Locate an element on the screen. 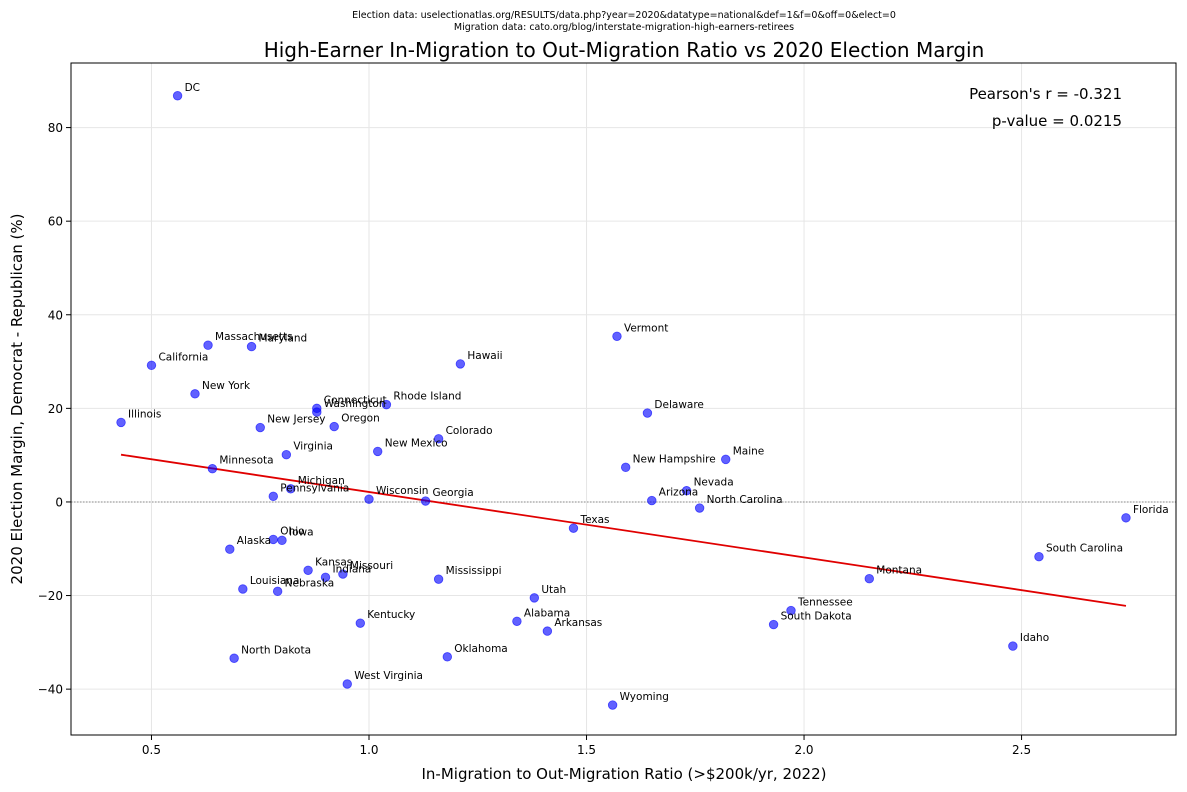  point-label: Washington is located at coordinates (355, 404).